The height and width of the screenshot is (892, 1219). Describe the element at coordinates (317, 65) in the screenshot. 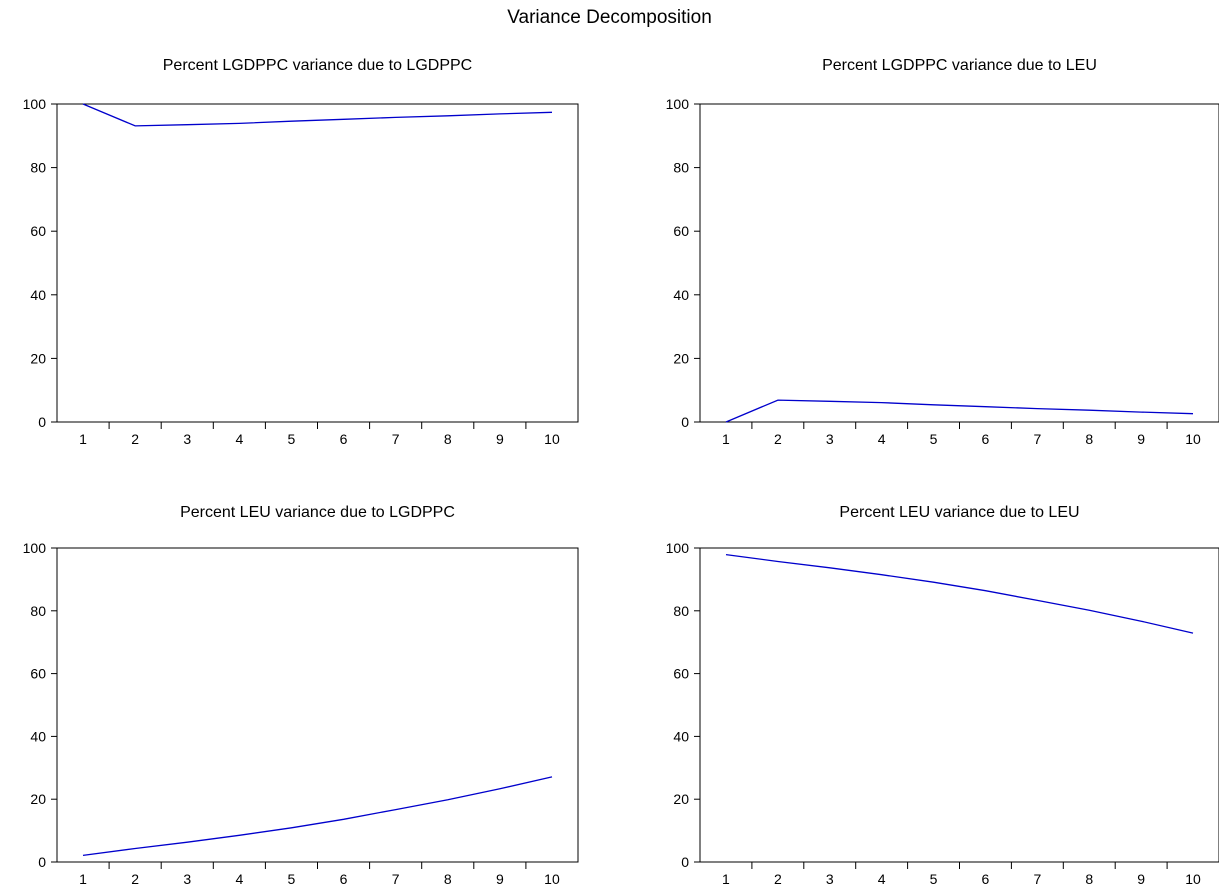

I see `panel-title: Percent LGDPPC variance due to LGDPPC` at that location.